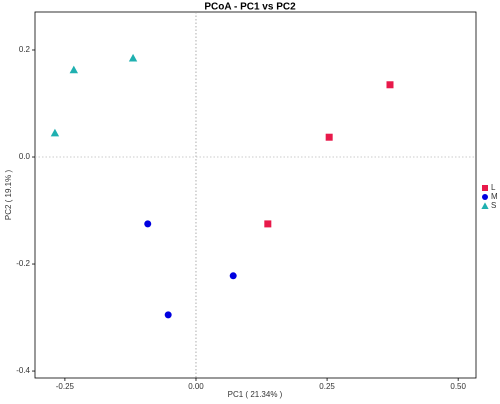  I want to click on legend-label: S, so click(493, 205).